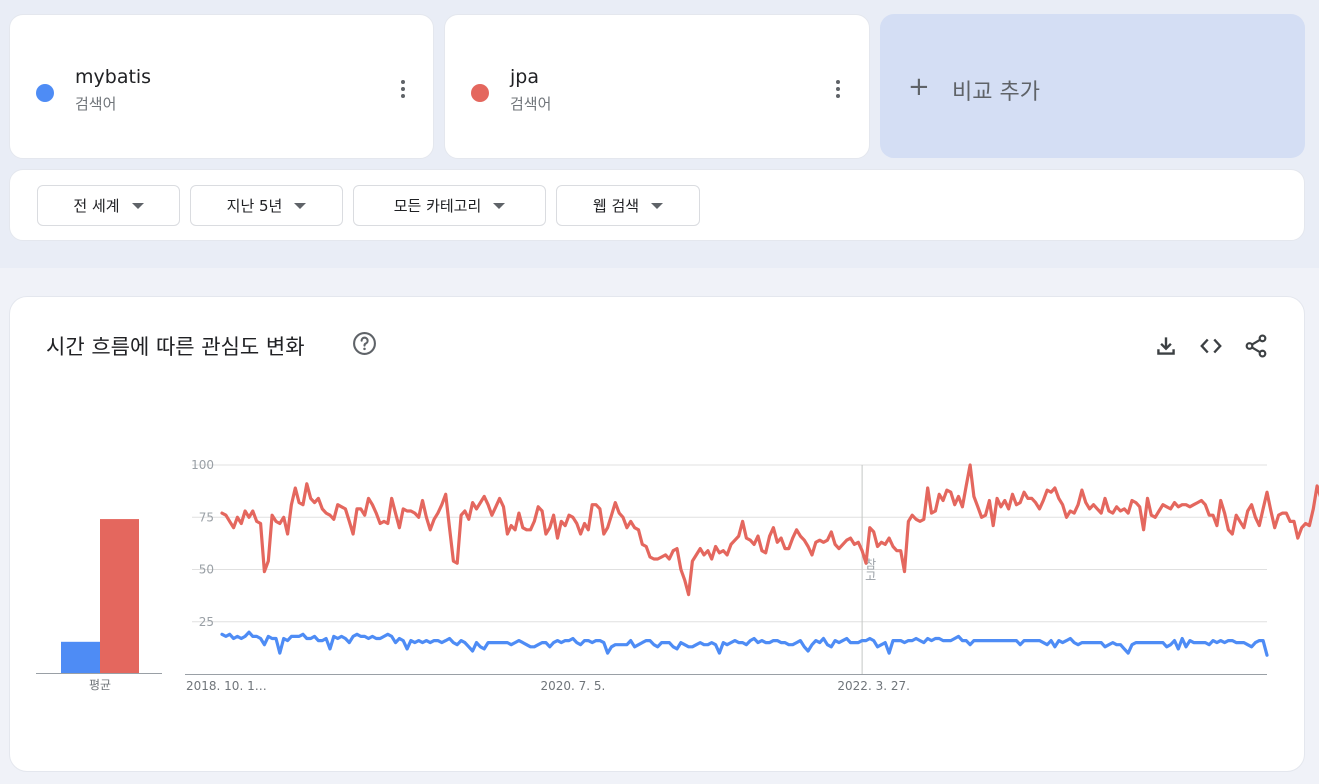 The image size is (1319, 784). What do you see at coordinates (1256, 346) in the screenshot?
I see `share-icon` at bounding box center [1256, 346].